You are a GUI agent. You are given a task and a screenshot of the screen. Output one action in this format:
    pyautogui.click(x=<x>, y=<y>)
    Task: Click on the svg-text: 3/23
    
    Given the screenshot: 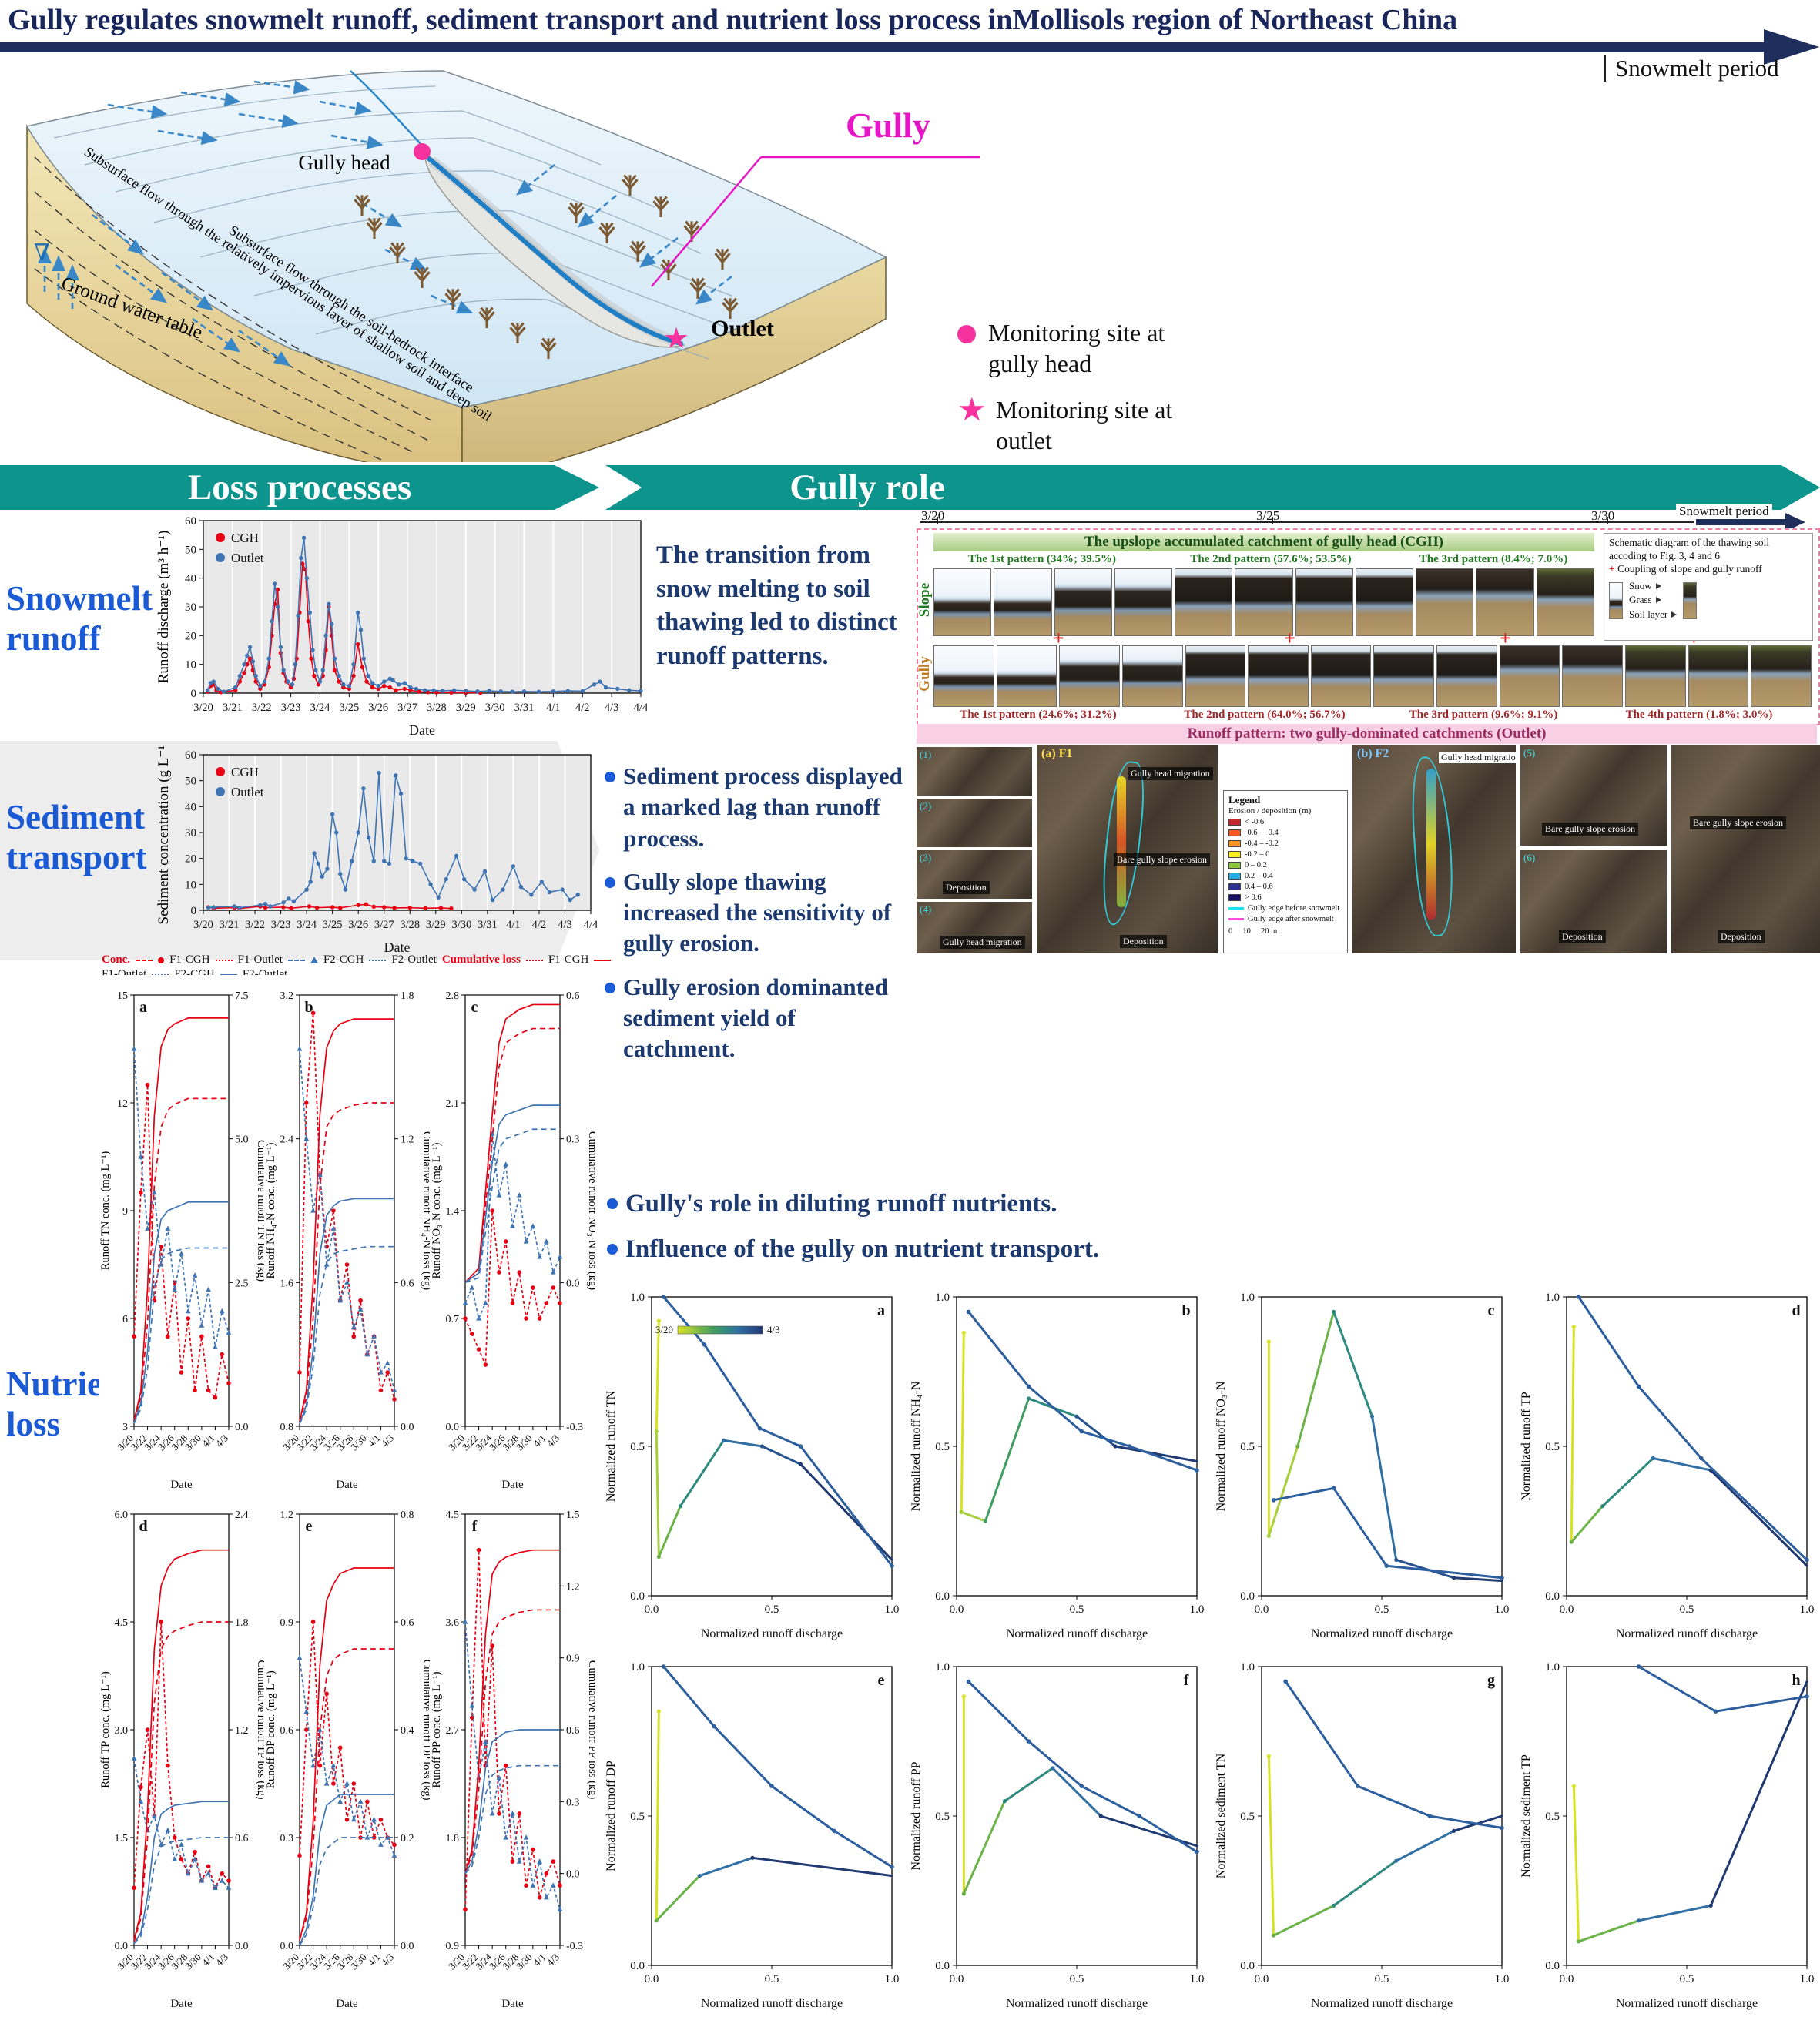 What is the action you would take?
    pyautogui.click(x=291, y=708)
    